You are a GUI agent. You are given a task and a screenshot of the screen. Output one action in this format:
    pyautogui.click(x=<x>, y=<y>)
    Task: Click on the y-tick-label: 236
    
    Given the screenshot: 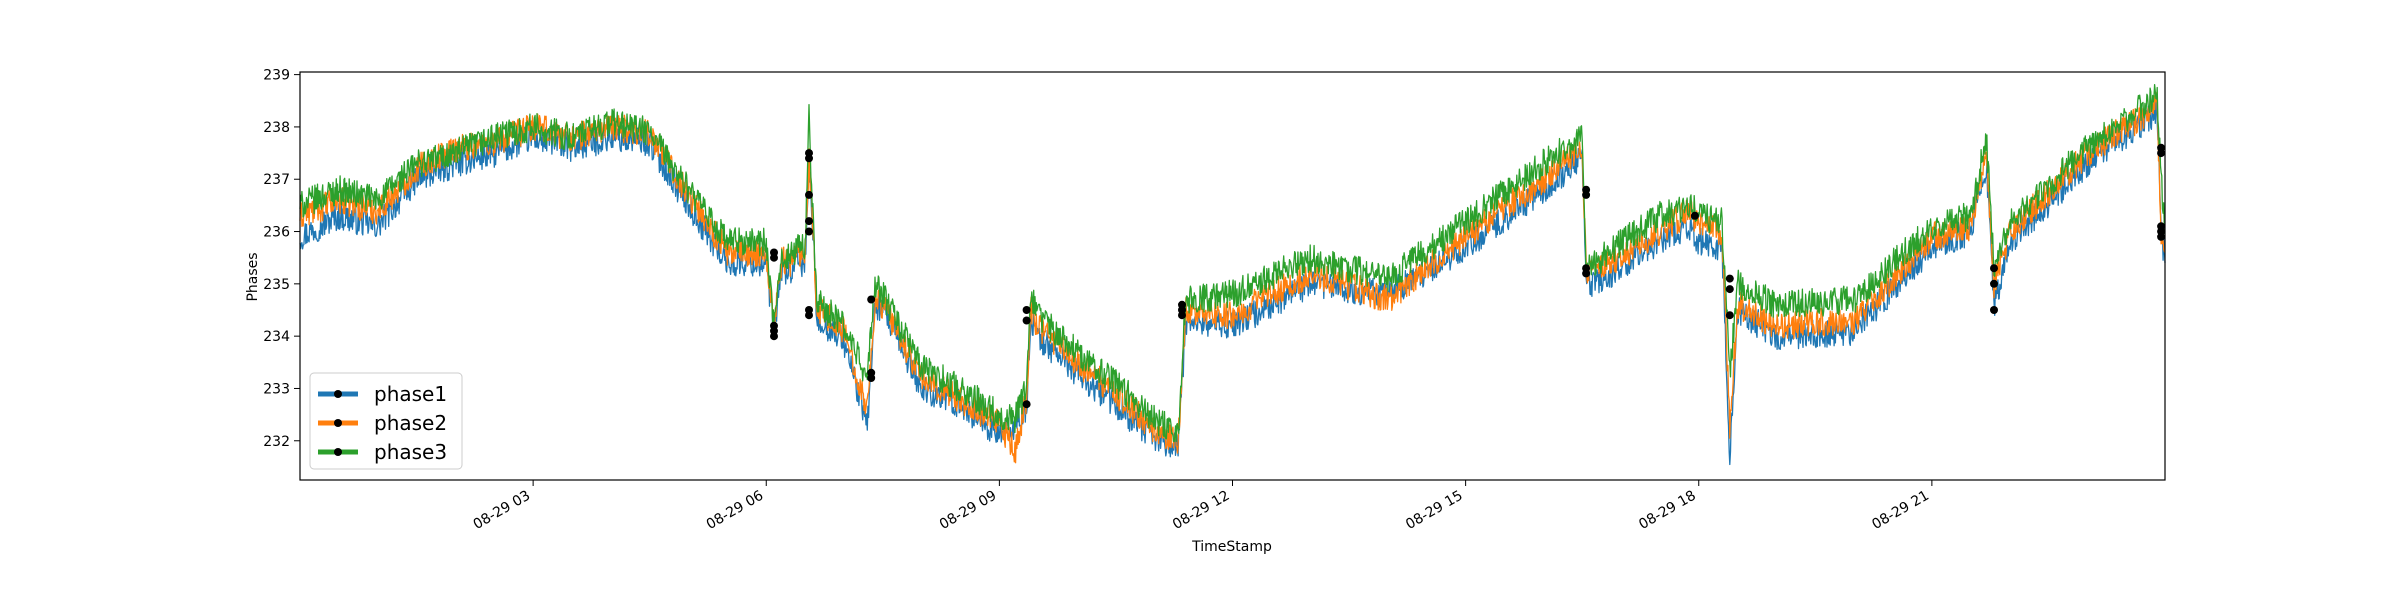 What is the action you would take?
    pyautogui.click(x=276, y=233)
    